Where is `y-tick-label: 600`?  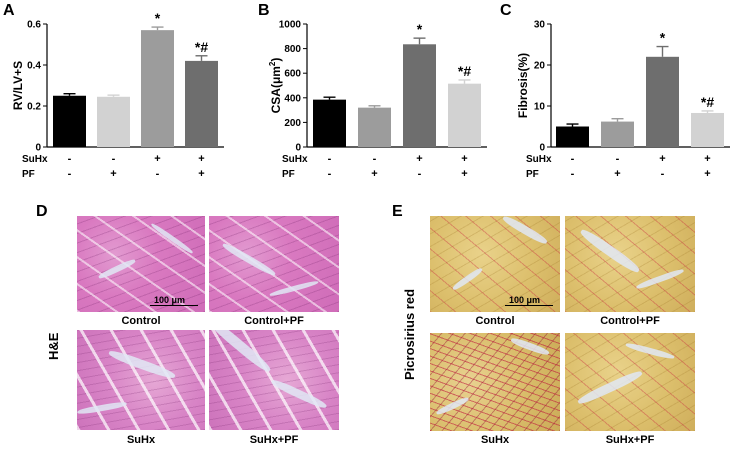 y-tick-label: 600 is located at coordinates (292, 74).